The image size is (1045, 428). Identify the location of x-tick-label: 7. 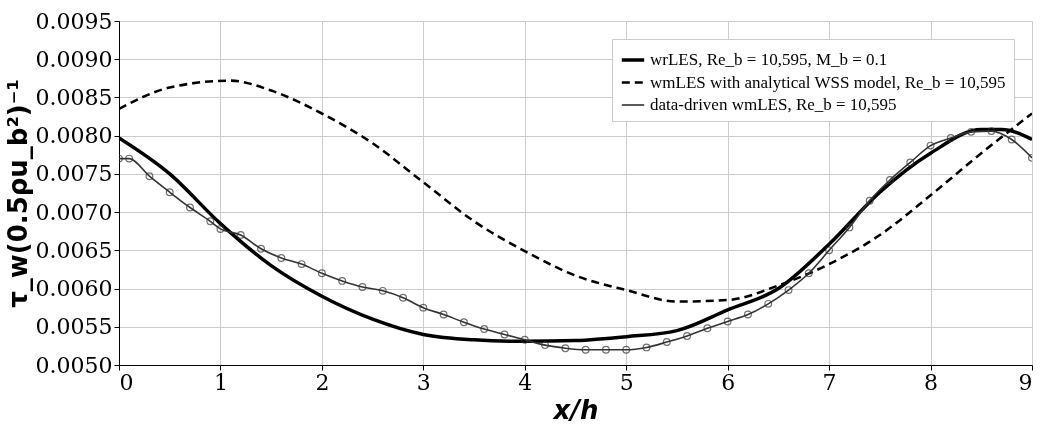
(829, 382).